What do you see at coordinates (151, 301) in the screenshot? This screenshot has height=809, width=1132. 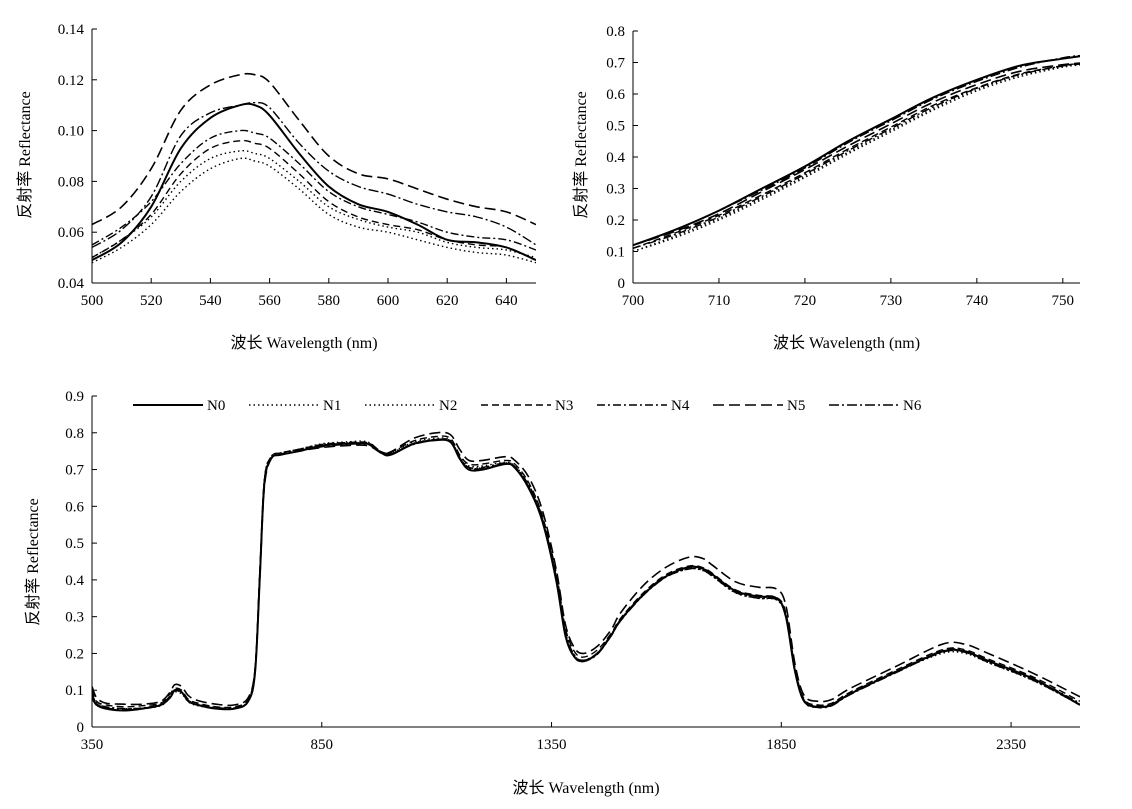 I see `x-tick-label: 520` at bounding box center [151, 301].